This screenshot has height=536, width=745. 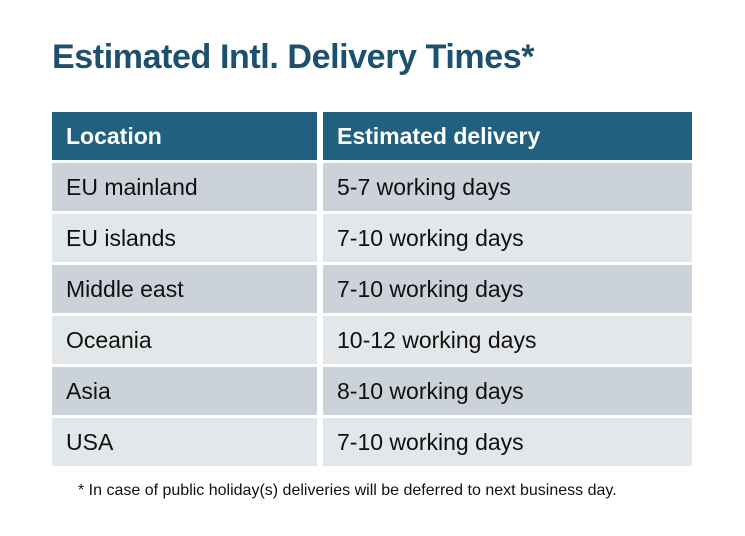 What do you see at coordinates (184, 289) in the screenshot?
I see `cell-location: Middle east` at bounding box center [184, 289].